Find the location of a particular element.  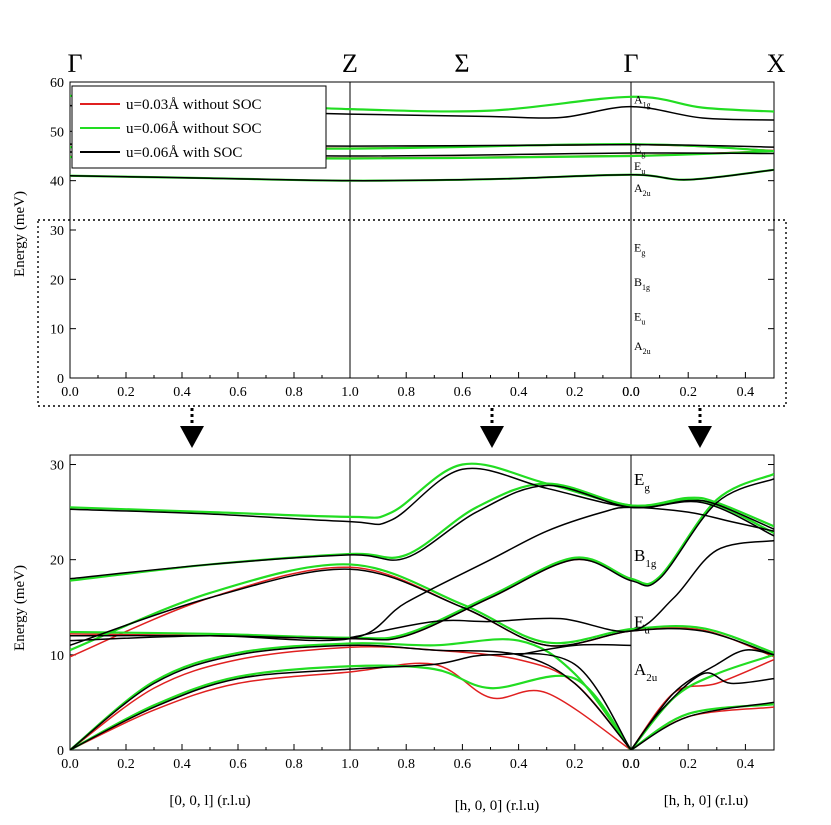

mode-label: A1g is located at coordinates (642, 100).